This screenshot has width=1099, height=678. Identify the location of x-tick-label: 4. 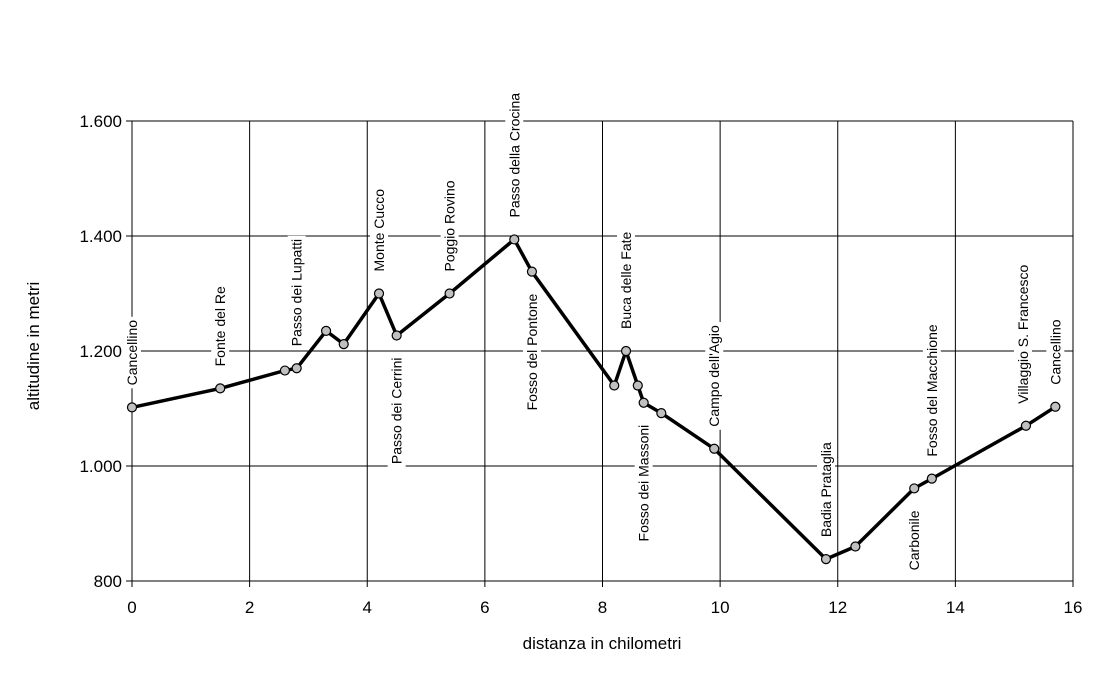
(367, 607).